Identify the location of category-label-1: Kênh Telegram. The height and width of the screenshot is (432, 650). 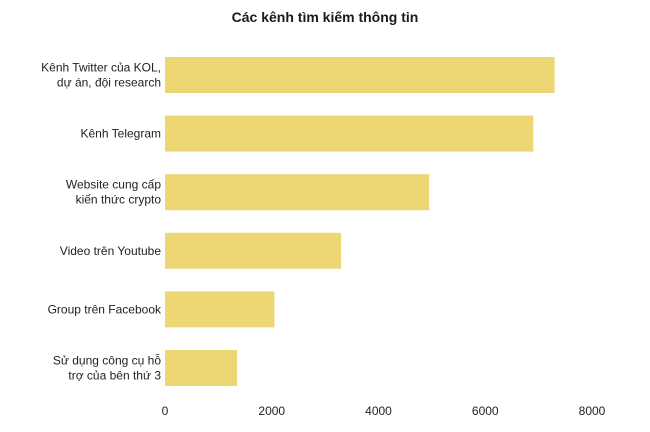
(121, 134).